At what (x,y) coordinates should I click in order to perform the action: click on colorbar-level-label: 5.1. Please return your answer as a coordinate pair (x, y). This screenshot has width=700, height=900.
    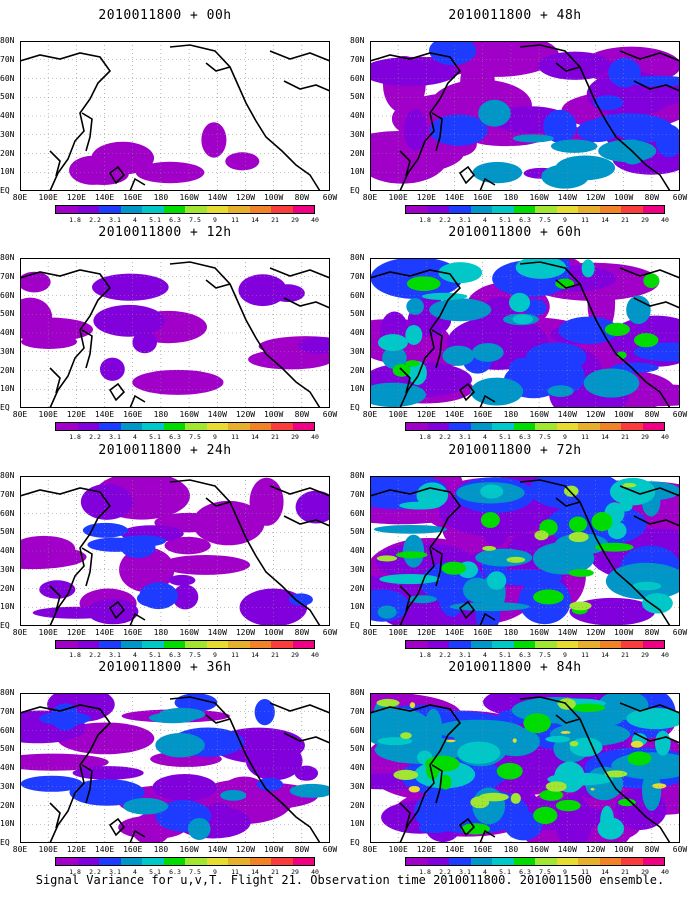
    Looking at the image, I should click on (155, 220).